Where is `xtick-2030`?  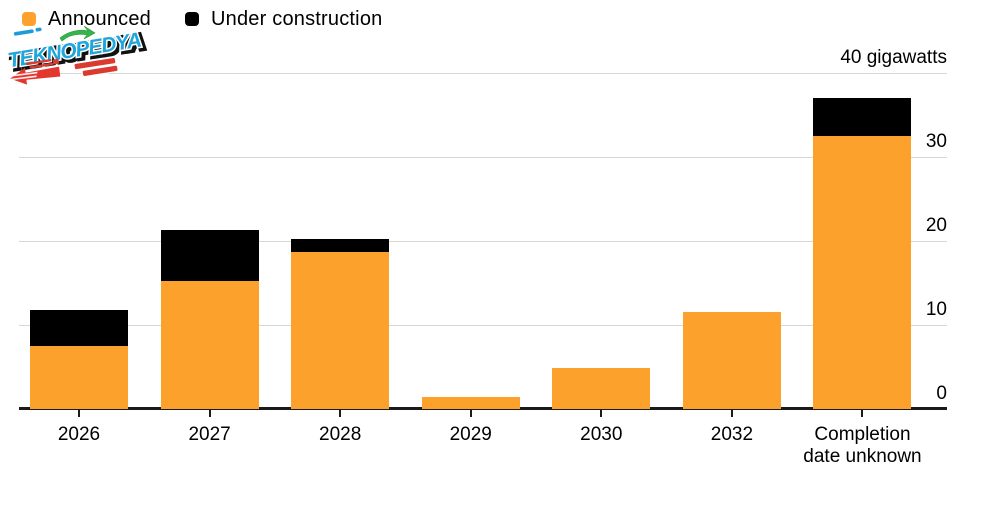 xtick-2030 is located at coordinates (601, 413).